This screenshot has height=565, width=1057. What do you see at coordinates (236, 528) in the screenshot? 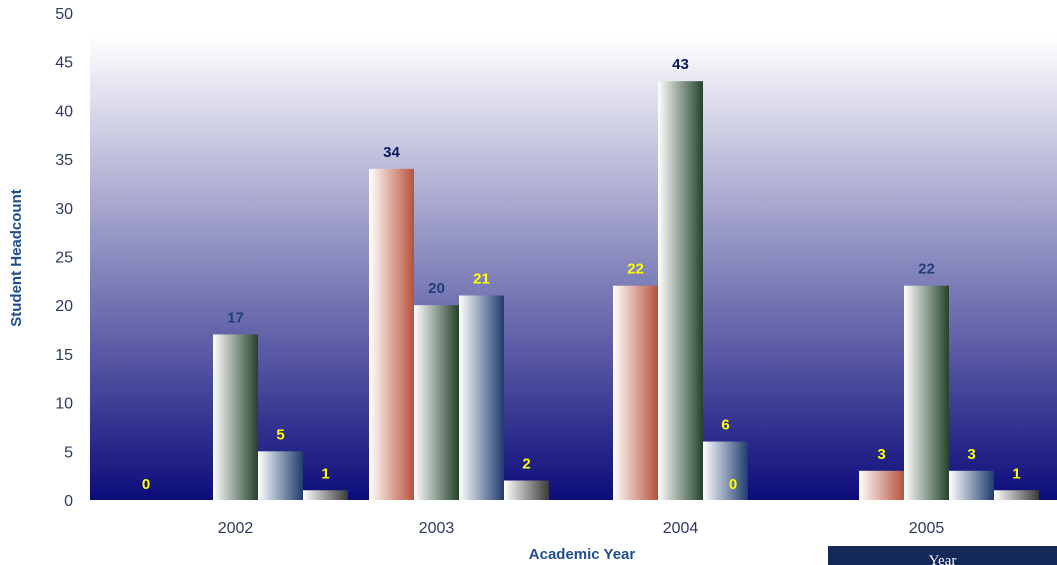
I see `x-tick-label: 2002` at bounding box center [236, 528].